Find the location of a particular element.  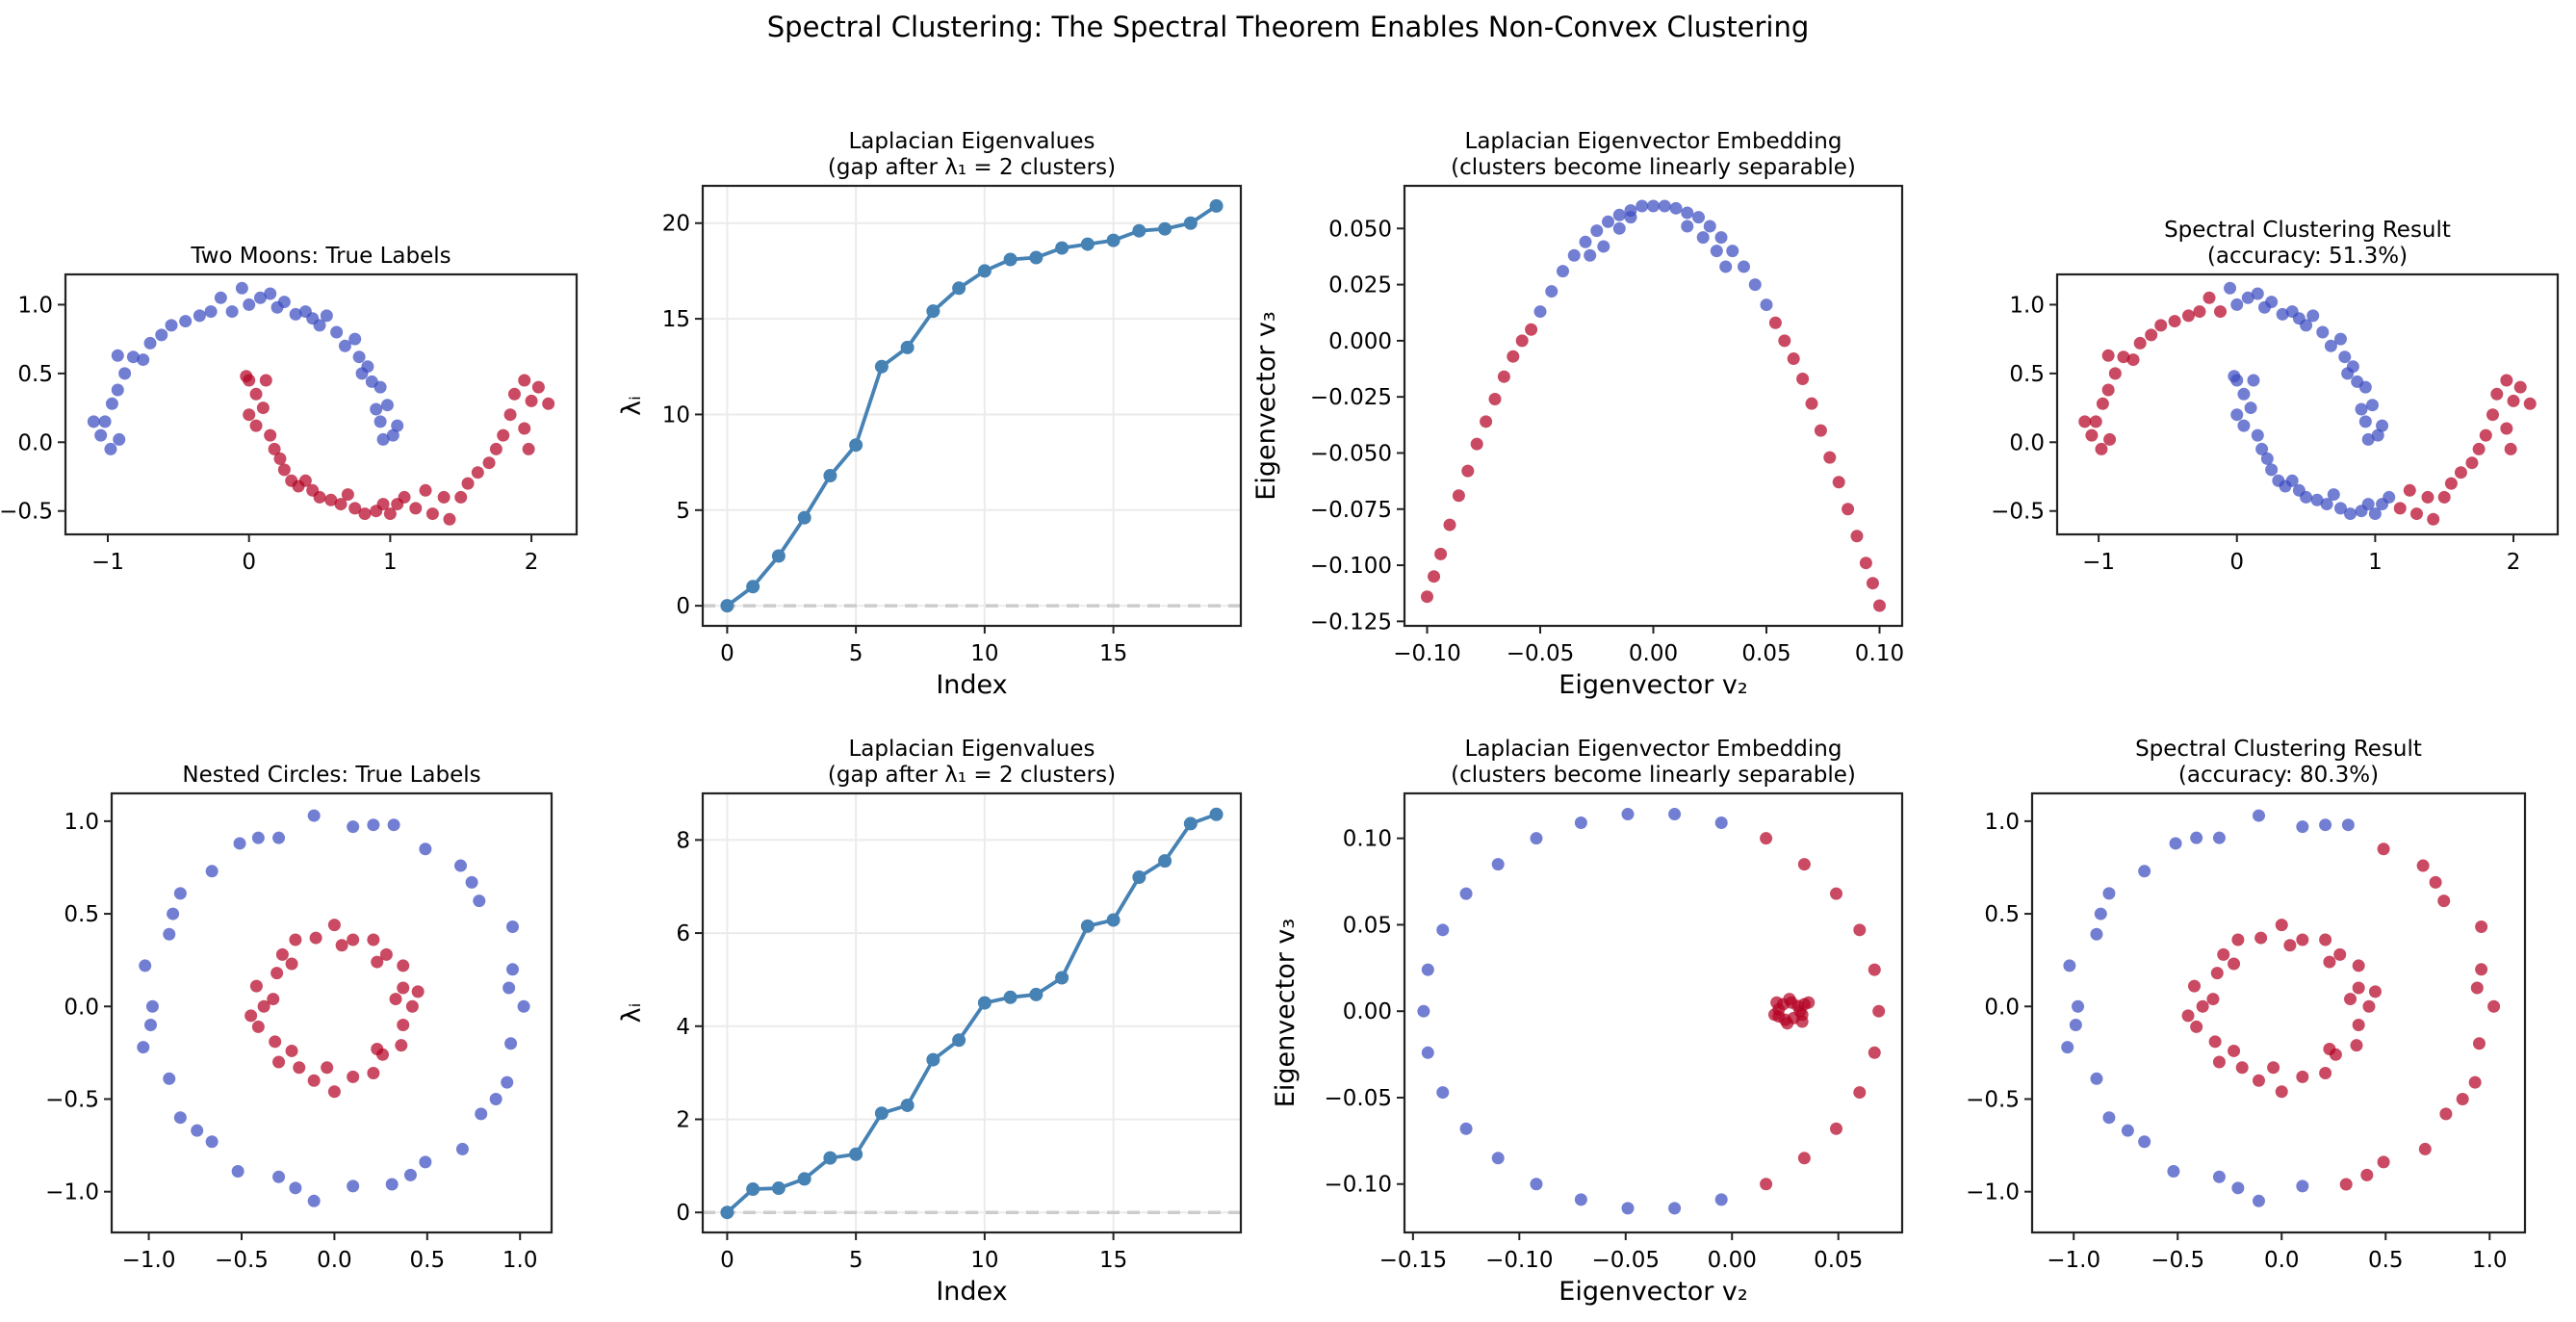

y-tick-label: 0 is located at coordinates (683, 1213).